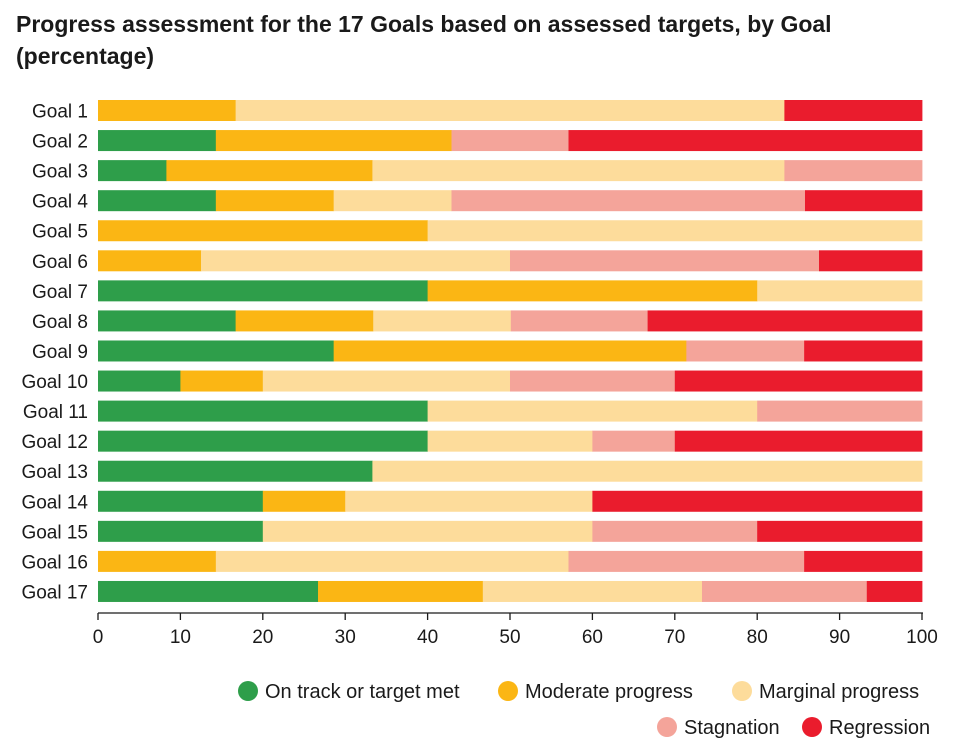  I want to click on x-tick-label-6: 60, so click(592, 637).